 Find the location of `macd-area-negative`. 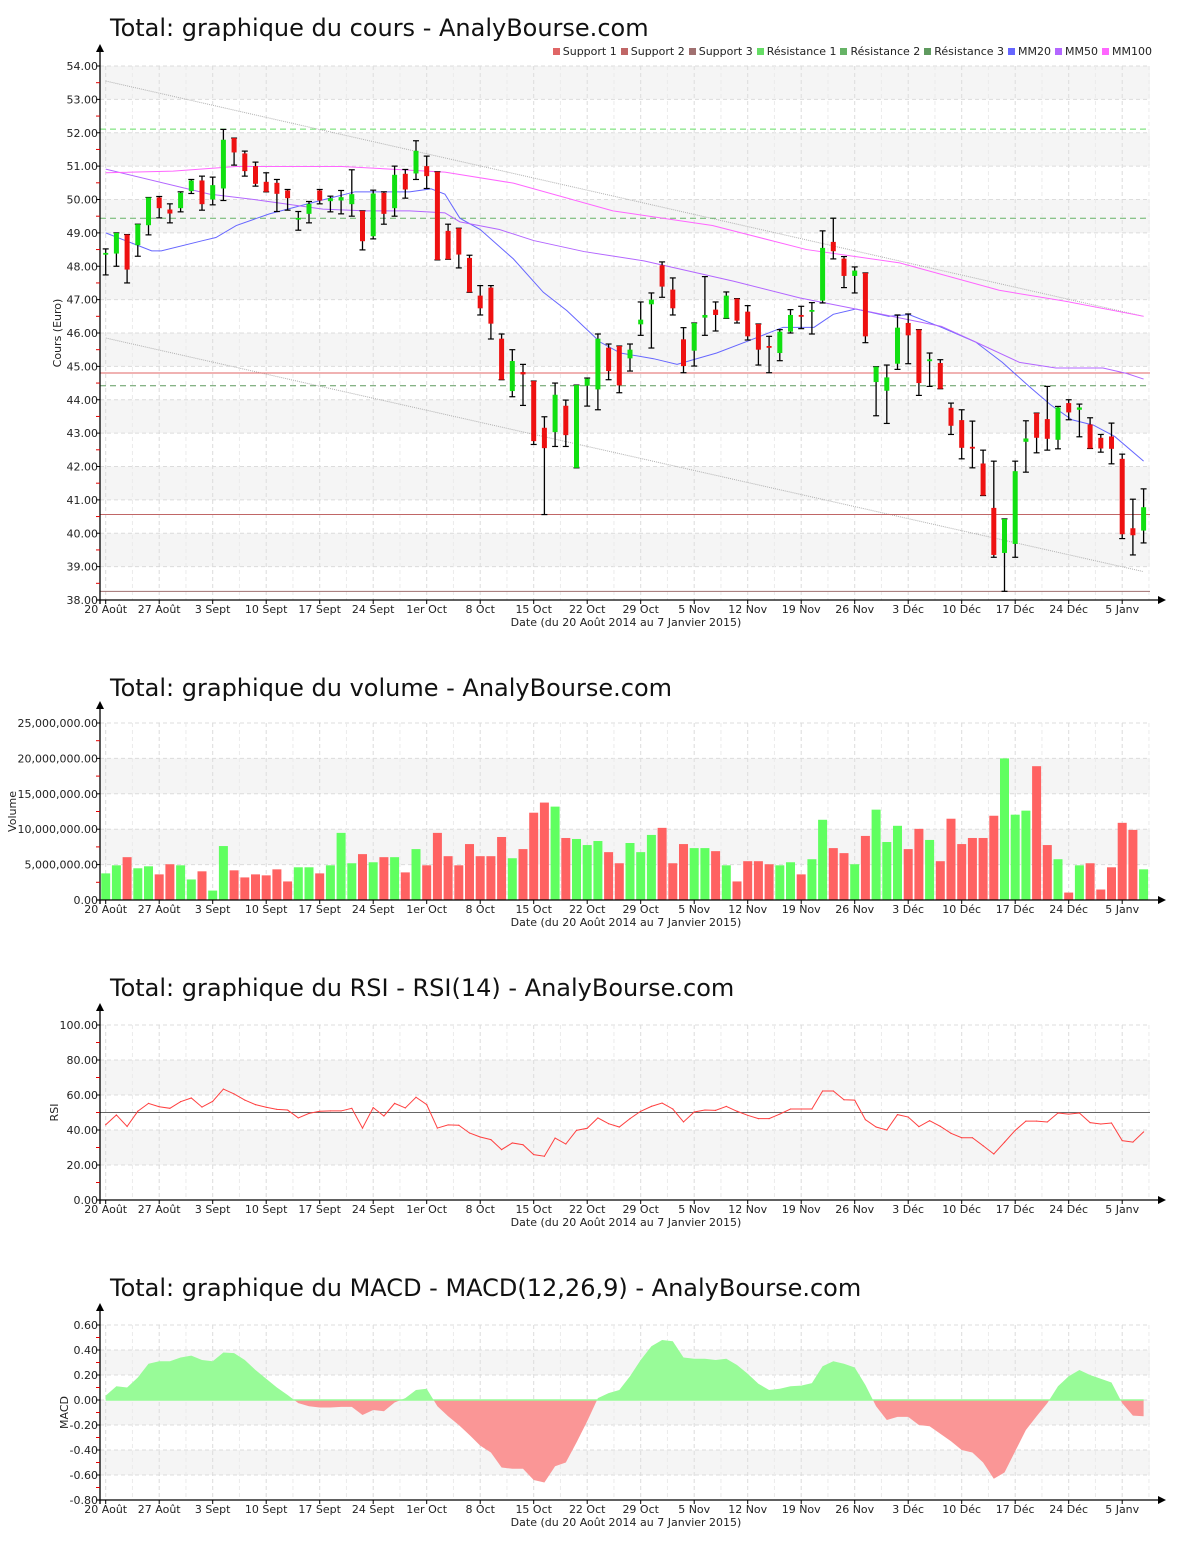

macd-area-negative is located at coordinates (624, 1441).